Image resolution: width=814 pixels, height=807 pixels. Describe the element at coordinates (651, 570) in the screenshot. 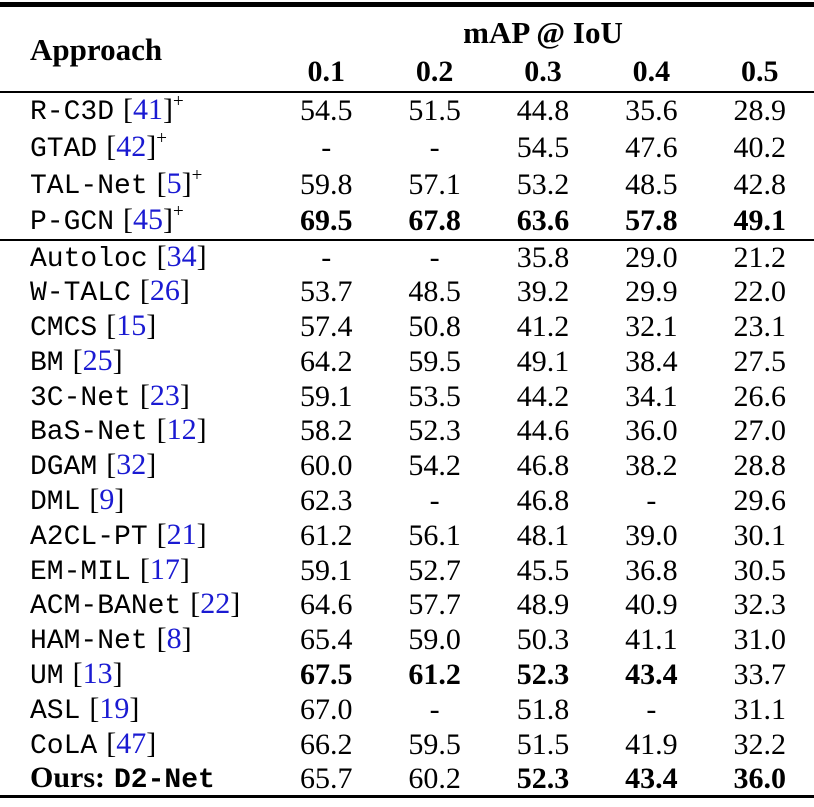

I see `map-value-cell: 36.8` at that location.